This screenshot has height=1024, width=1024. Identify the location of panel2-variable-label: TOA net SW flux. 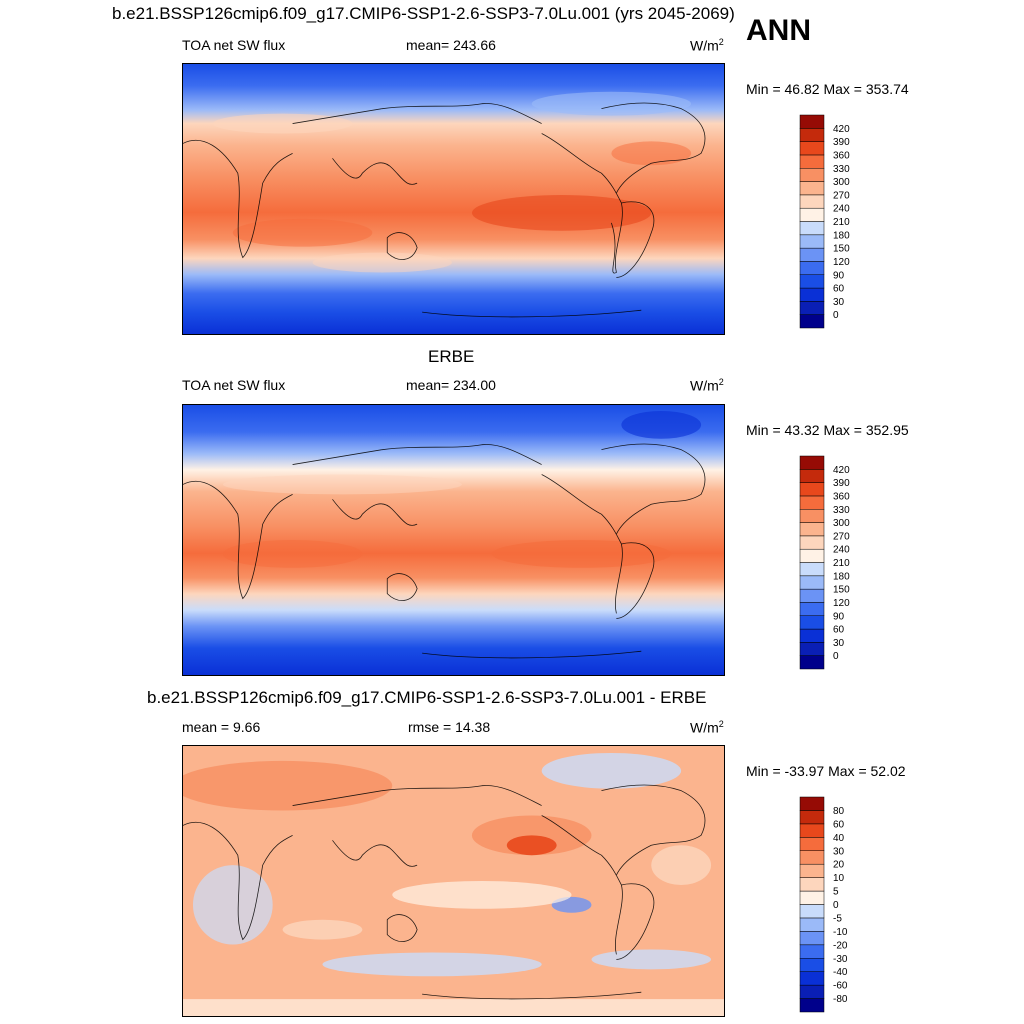
(234, 385).